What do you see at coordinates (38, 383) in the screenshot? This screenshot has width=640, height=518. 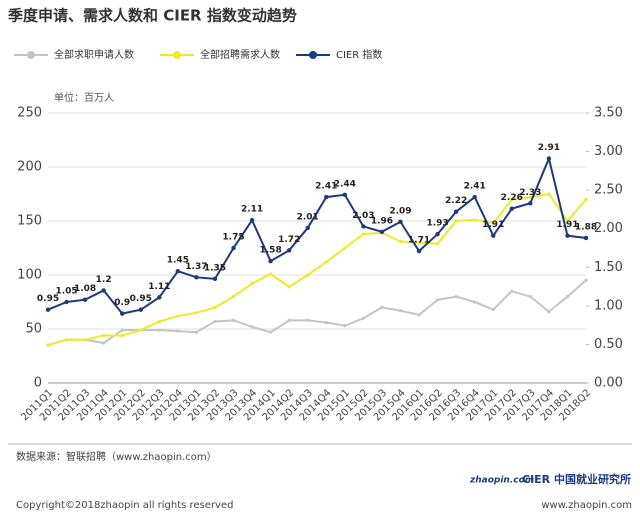 I see `y-tick-label: 0` at bounding box center [38, 383].